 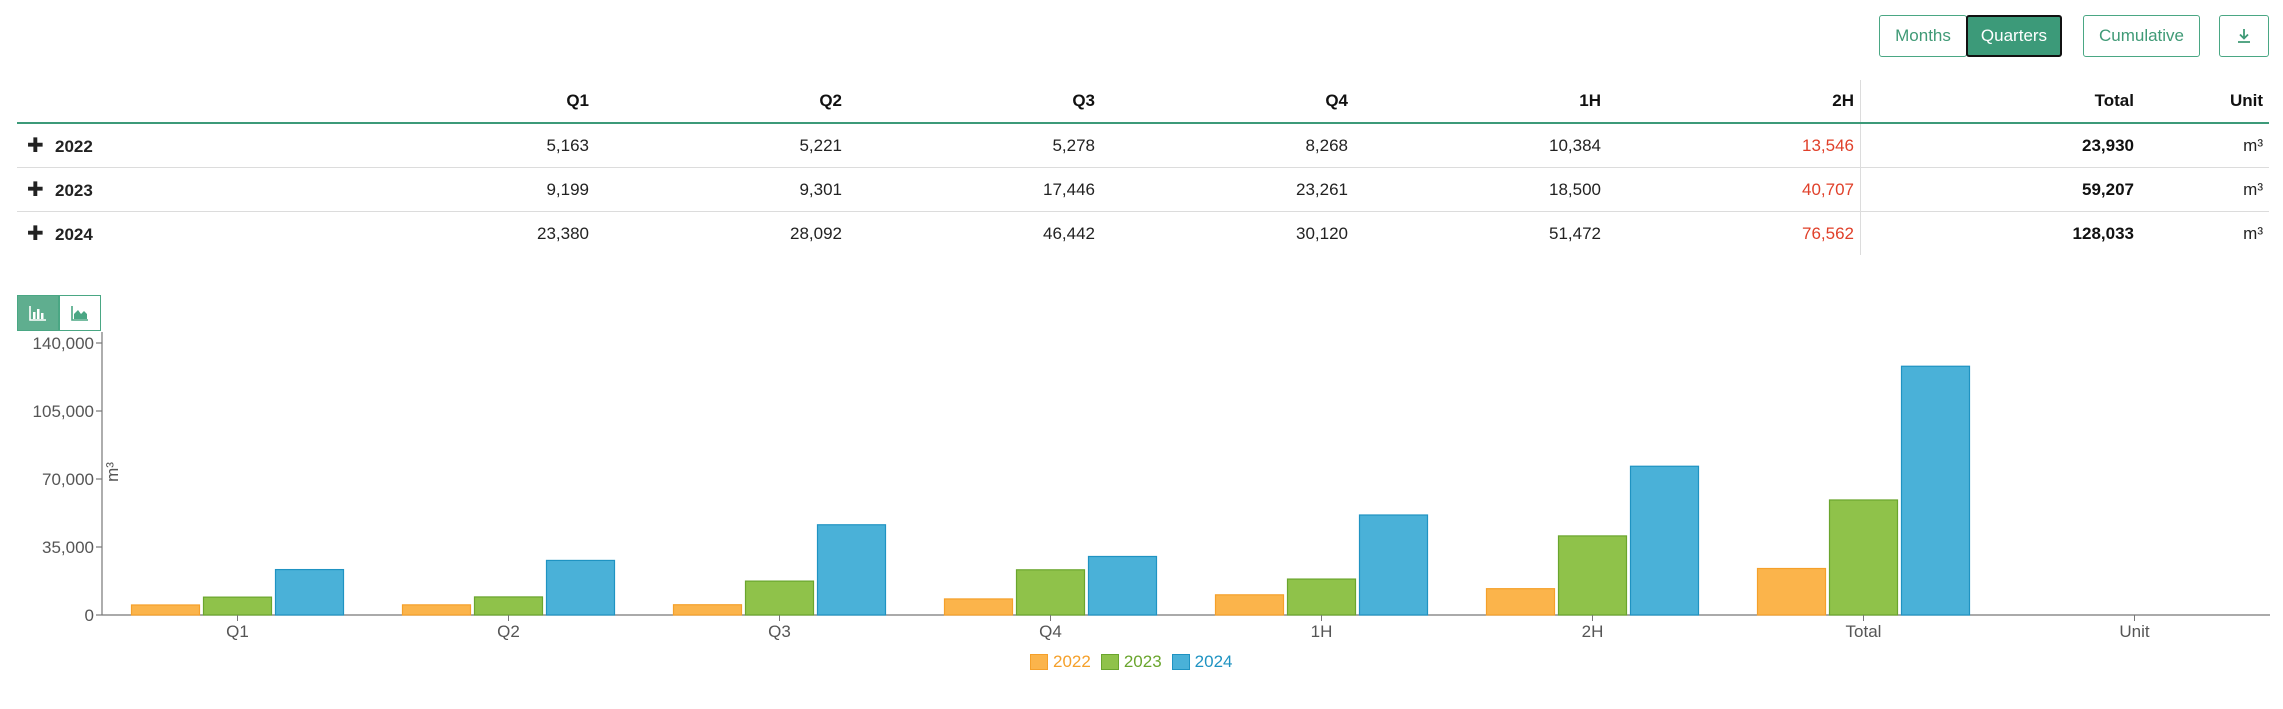 I want to click on cell-2h: 13,546, so click(x=1734, y=145).